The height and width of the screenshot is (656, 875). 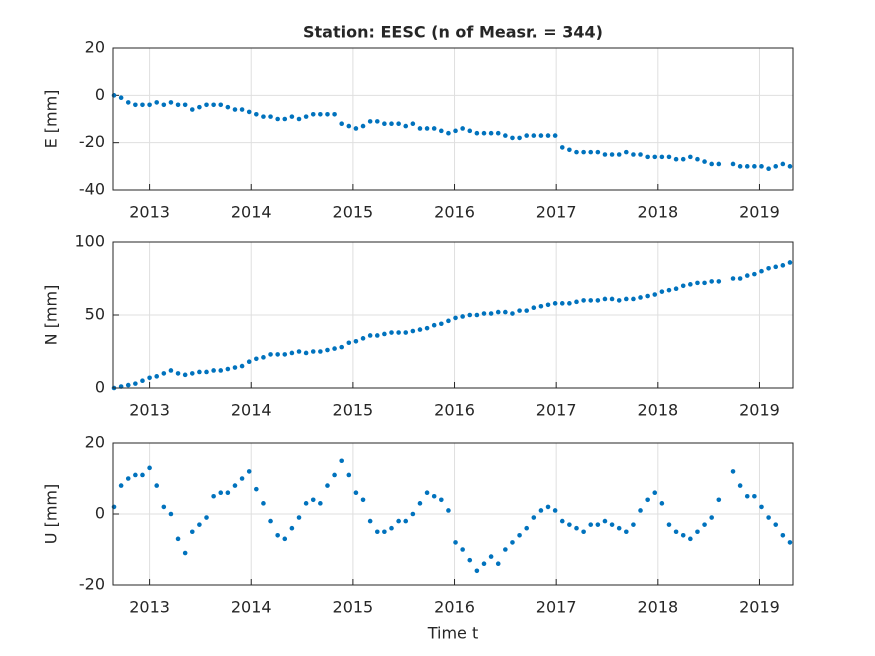 I want to click on x-tick-label: 2016, so click(x=454, y=607).